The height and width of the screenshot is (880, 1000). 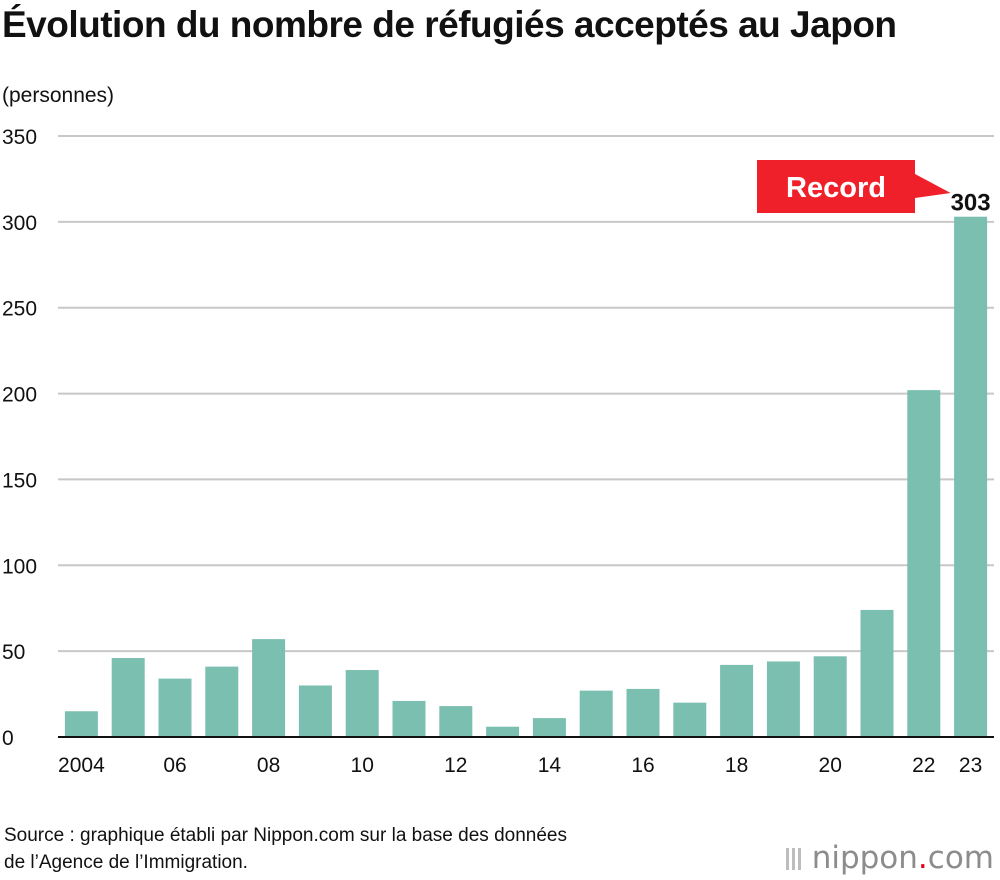 I want to click on x-tick-label-20: 20, so click(x=830, y=765).